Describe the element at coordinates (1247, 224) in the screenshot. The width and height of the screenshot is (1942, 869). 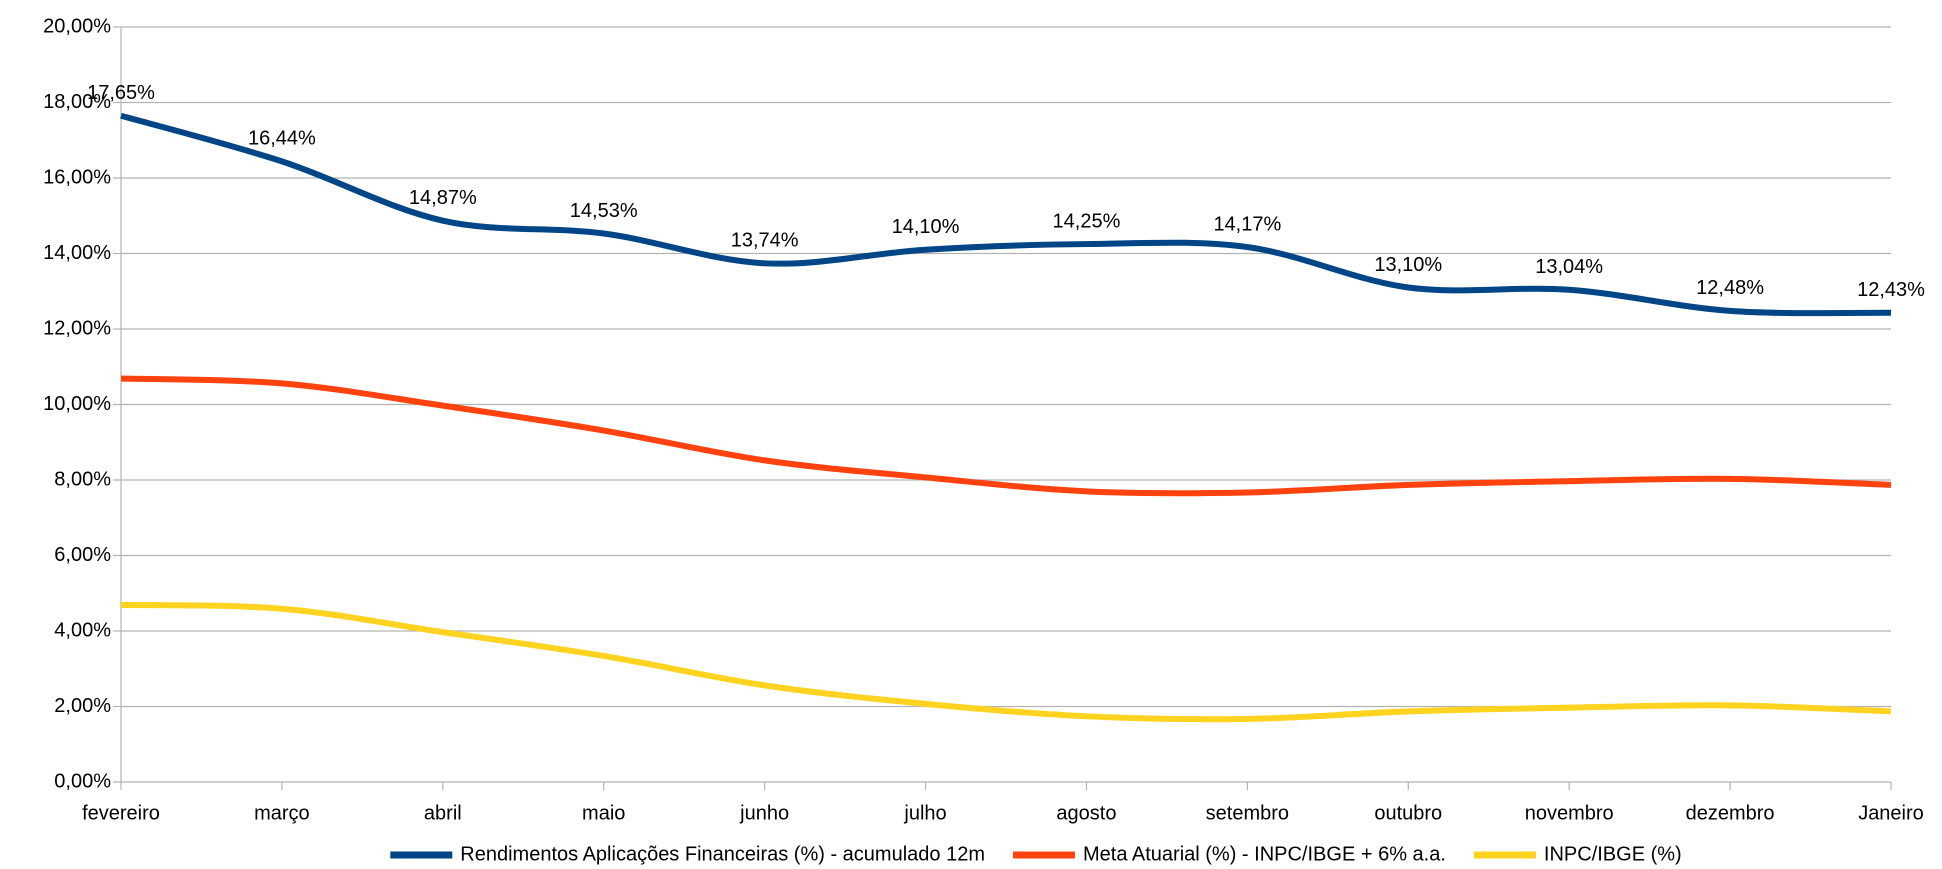
I see `data-label: 14,17%` at that location.